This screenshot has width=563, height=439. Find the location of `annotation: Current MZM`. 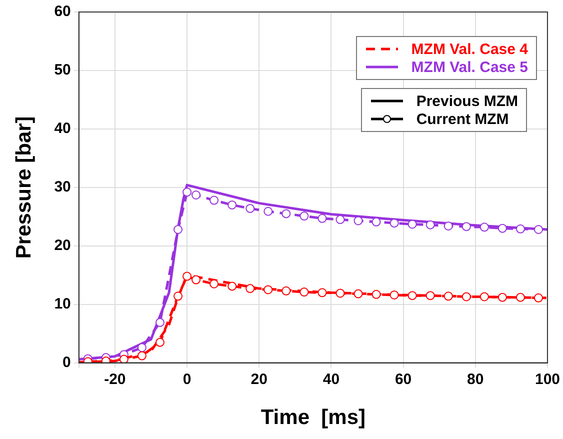

annotation: Current MZM is located at coordinates (462, 119).